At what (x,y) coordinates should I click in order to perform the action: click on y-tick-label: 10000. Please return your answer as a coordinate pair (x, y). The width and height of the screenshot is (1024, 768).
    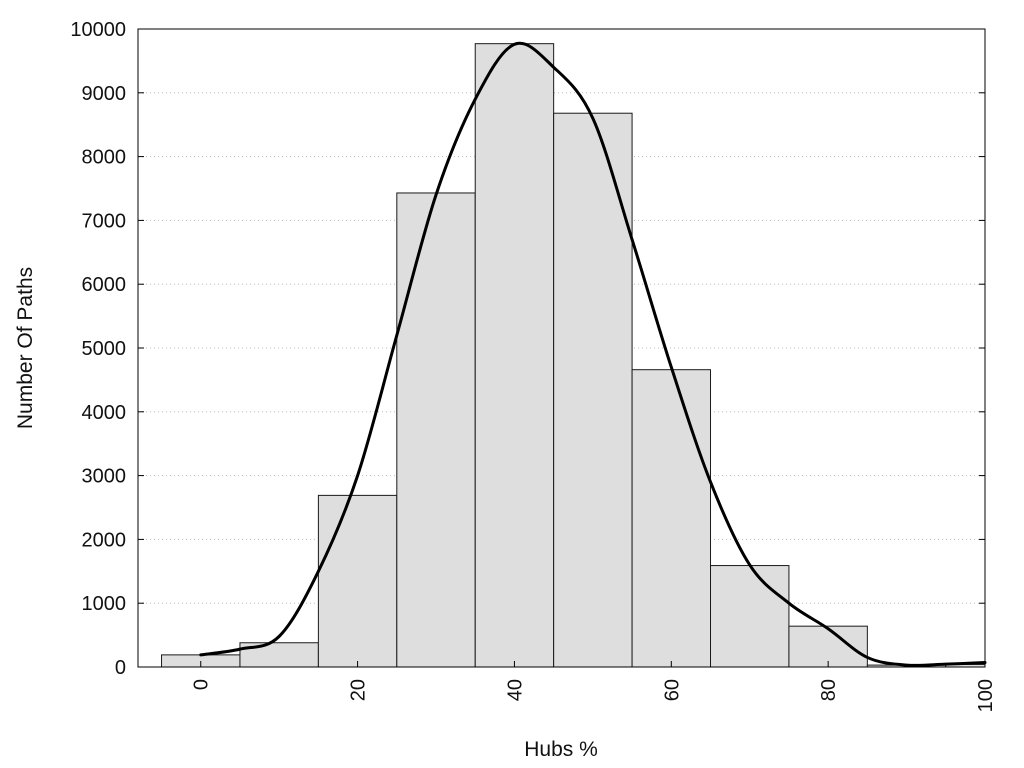
    Looking at the image, I should click on (98, 30).